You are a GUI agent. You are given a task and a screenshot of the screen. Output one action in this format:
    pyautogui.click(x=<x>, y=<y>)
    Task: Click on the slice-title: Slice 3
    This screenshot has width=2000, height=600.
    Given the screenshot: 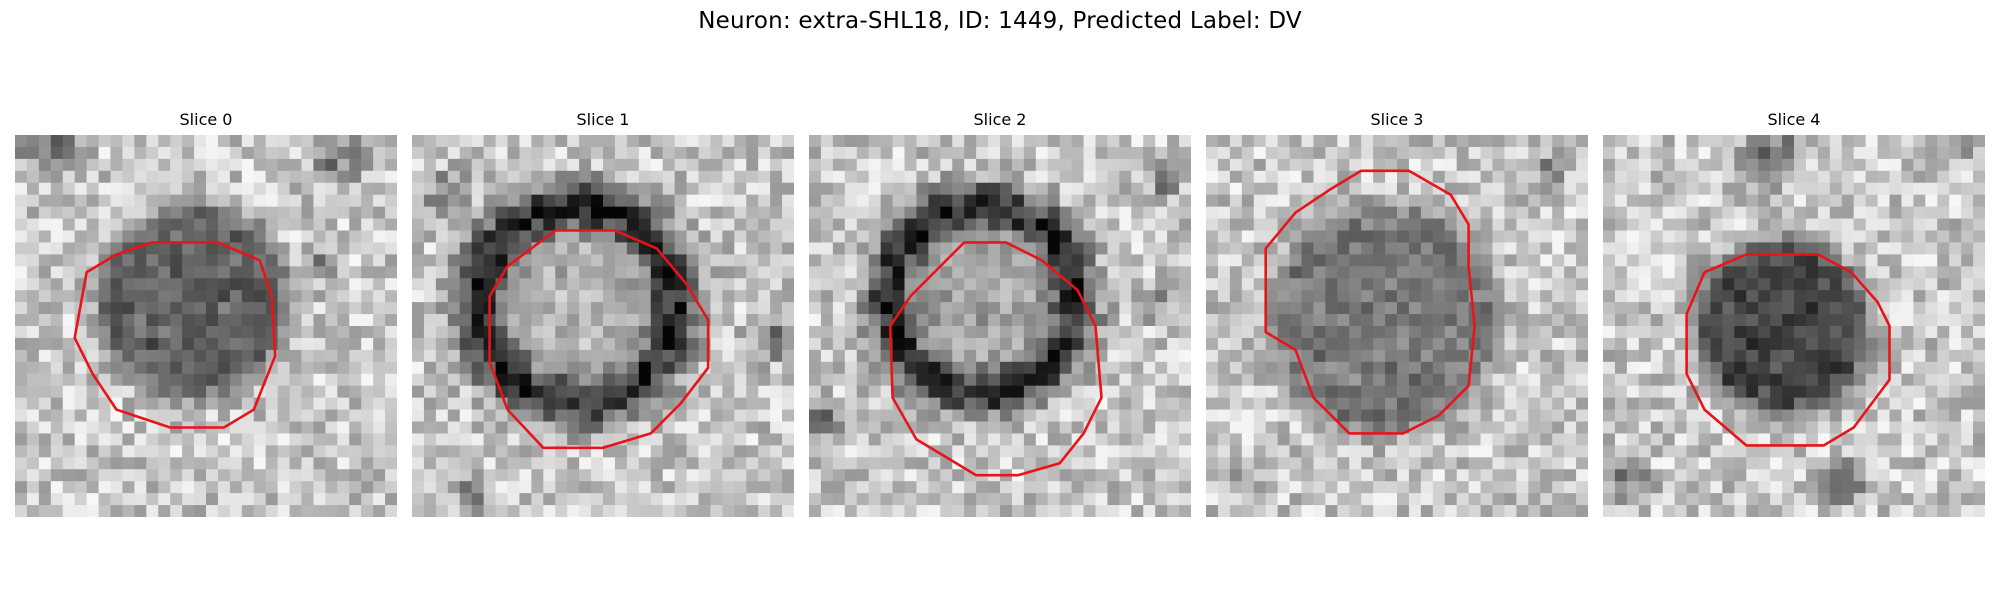 What is the action you would take?
    pyautogui.click(x=1397, y=119)
    